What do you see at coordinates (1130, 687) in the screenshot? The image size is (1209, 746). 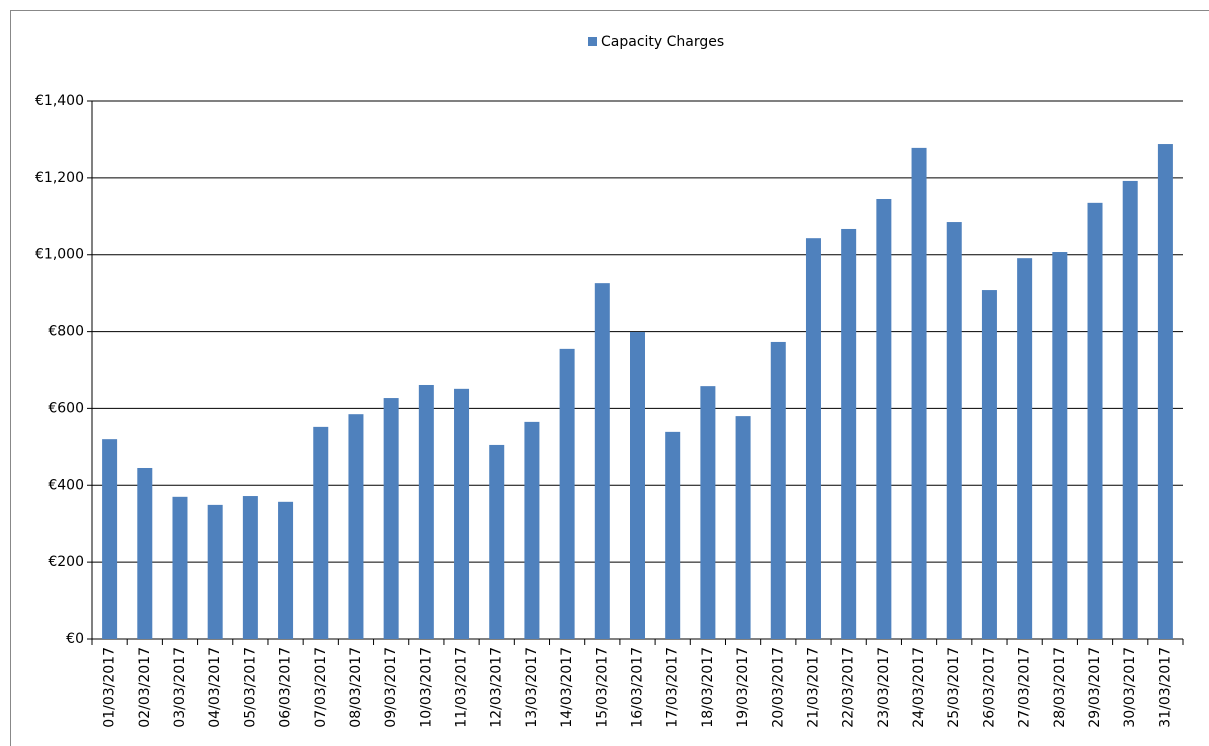 I see `x-tick-label: 30/03/2017` at bounding box center [1130, 687].